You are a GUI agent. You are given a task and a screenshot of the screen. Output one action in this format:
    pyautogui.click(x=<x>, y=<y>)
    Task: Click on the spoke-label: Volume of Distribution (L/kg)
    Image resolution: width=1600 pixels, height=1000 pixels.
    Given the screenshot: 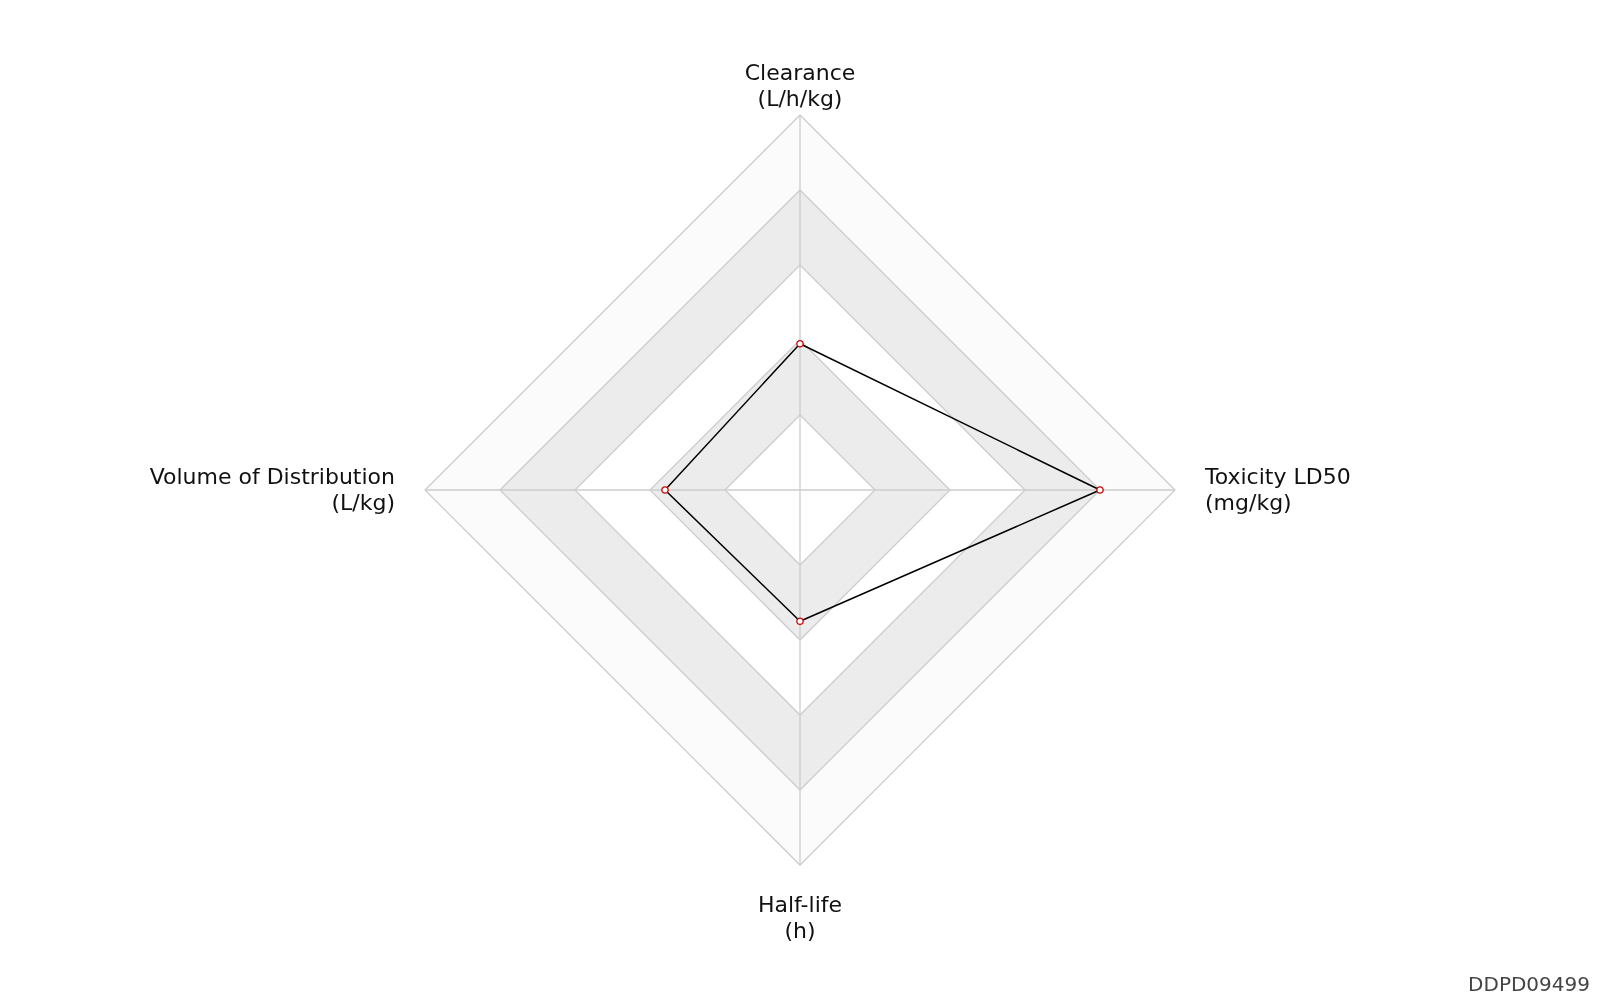 What is the action you would take?
    pyautogui.click(x=272, y=489)
    